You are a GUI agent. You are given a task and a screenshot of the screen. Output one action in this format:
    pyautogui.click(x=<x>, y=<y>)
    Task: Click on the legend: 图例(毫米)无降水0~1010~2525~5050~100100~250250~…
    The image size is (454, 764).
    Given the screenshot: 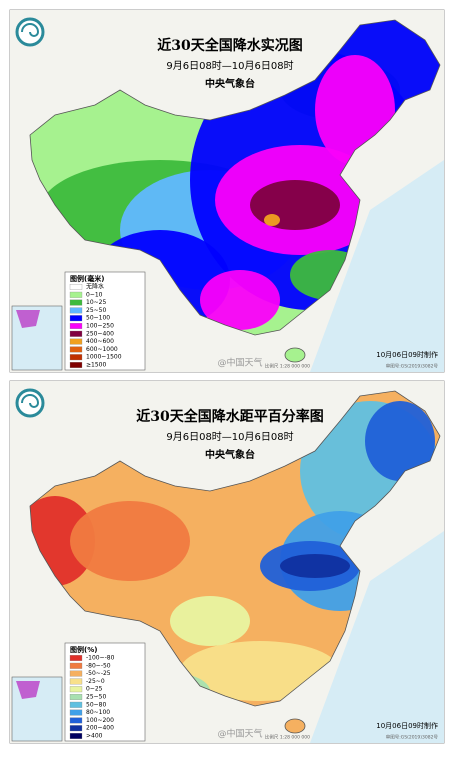 What is the action you would take?
    pyautogui.click(x=105, y=321)
    